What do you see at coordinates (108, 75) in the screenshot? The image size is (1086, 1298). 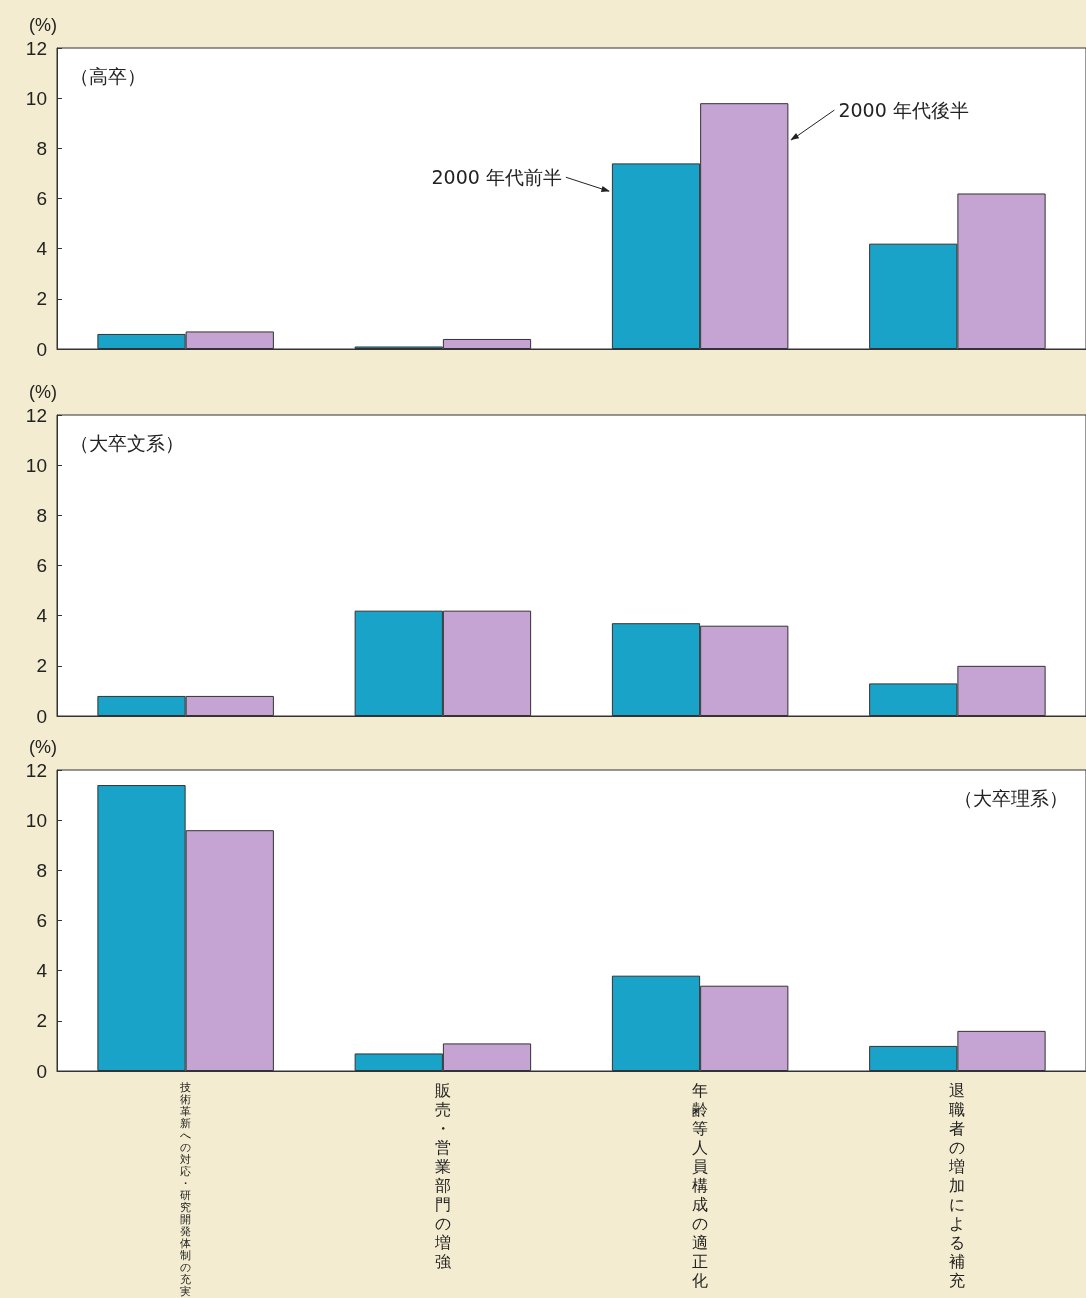 I see `annotation: （高卒）` at bounding box center [108, 75].